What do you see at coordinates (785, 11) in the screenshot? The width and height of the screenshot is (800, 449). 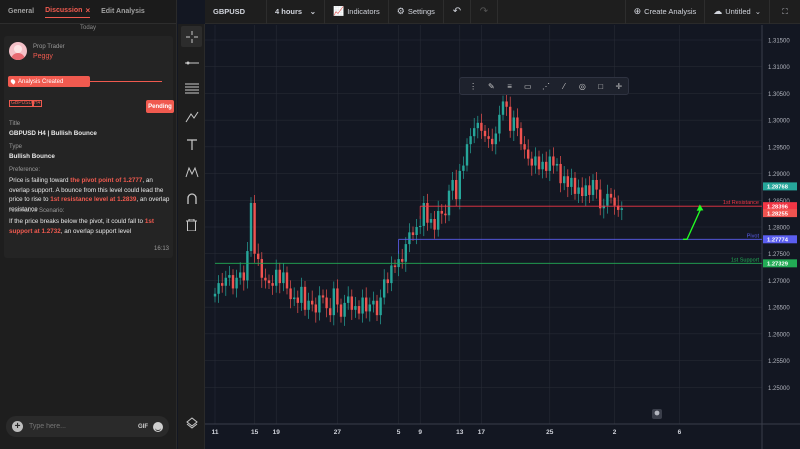 I see `fullscreen-icon: ⛶` at bounding box center [785, 11].